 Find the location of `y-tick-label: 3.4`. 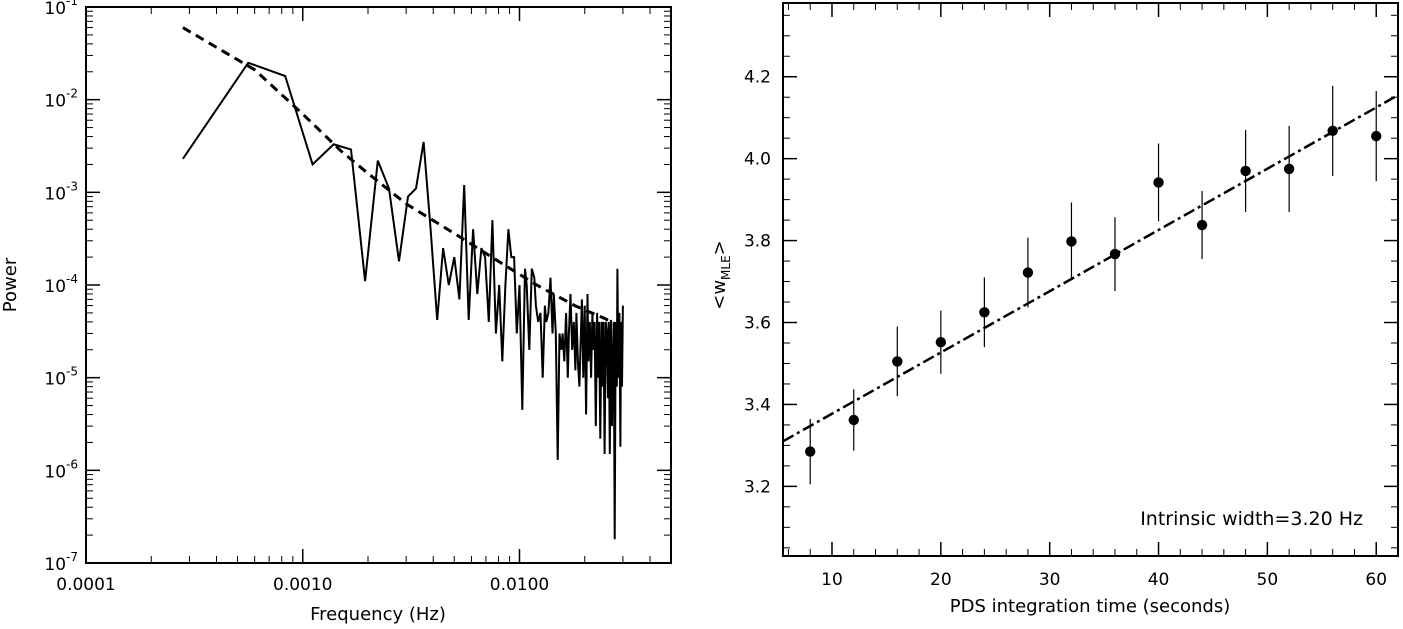

y-tick-label: 3.4 is located at coordinates (757, 405).